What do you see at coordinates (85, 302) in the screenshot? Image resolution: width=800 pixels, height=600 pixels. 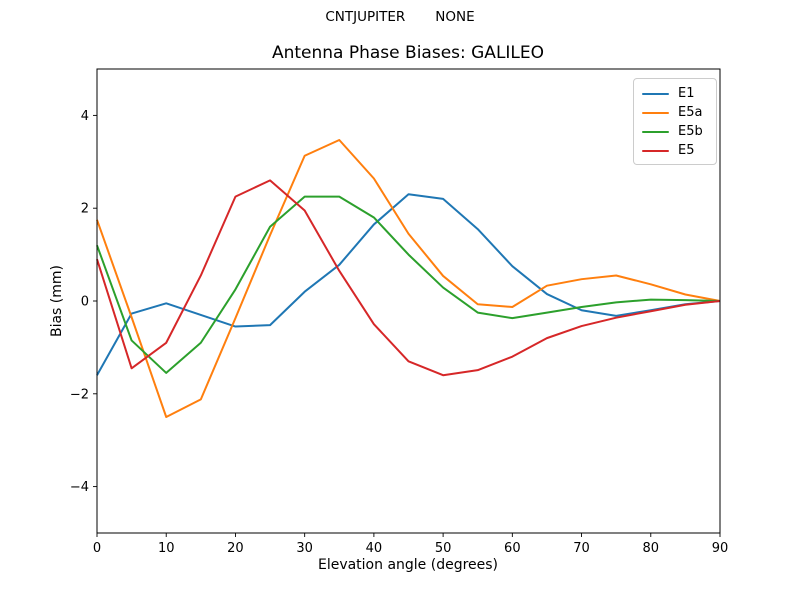 I see `y-tick-label: 0` at bounding box center [85, 302].